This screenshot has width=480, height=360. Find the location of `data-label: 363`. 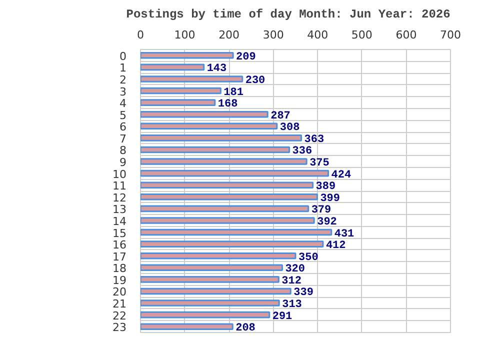

data-label: 363 is located at coordinates (314, 140).